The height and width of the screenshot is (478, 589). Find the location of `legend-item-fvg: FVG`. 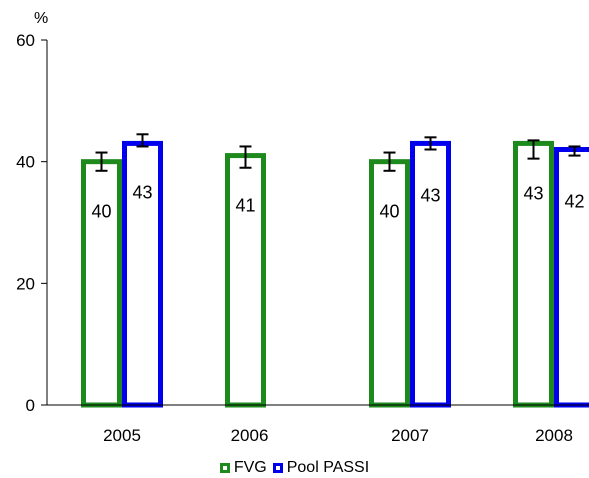

legend-item-fvg: FVG is located at coordinates (243, 468).